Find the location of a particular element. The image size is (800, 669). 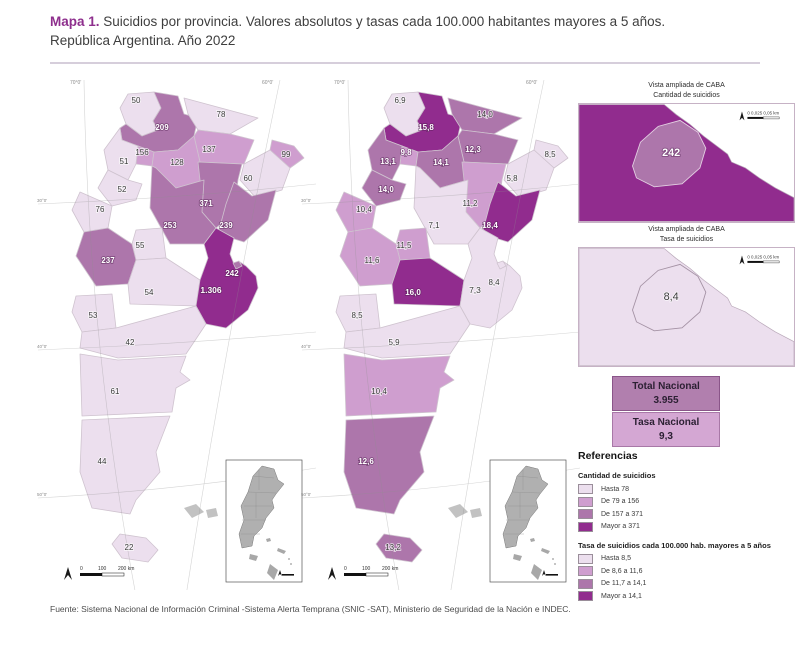

total-nacional-box: Total Nacional 3.955 is located at coordinates (666, 393).